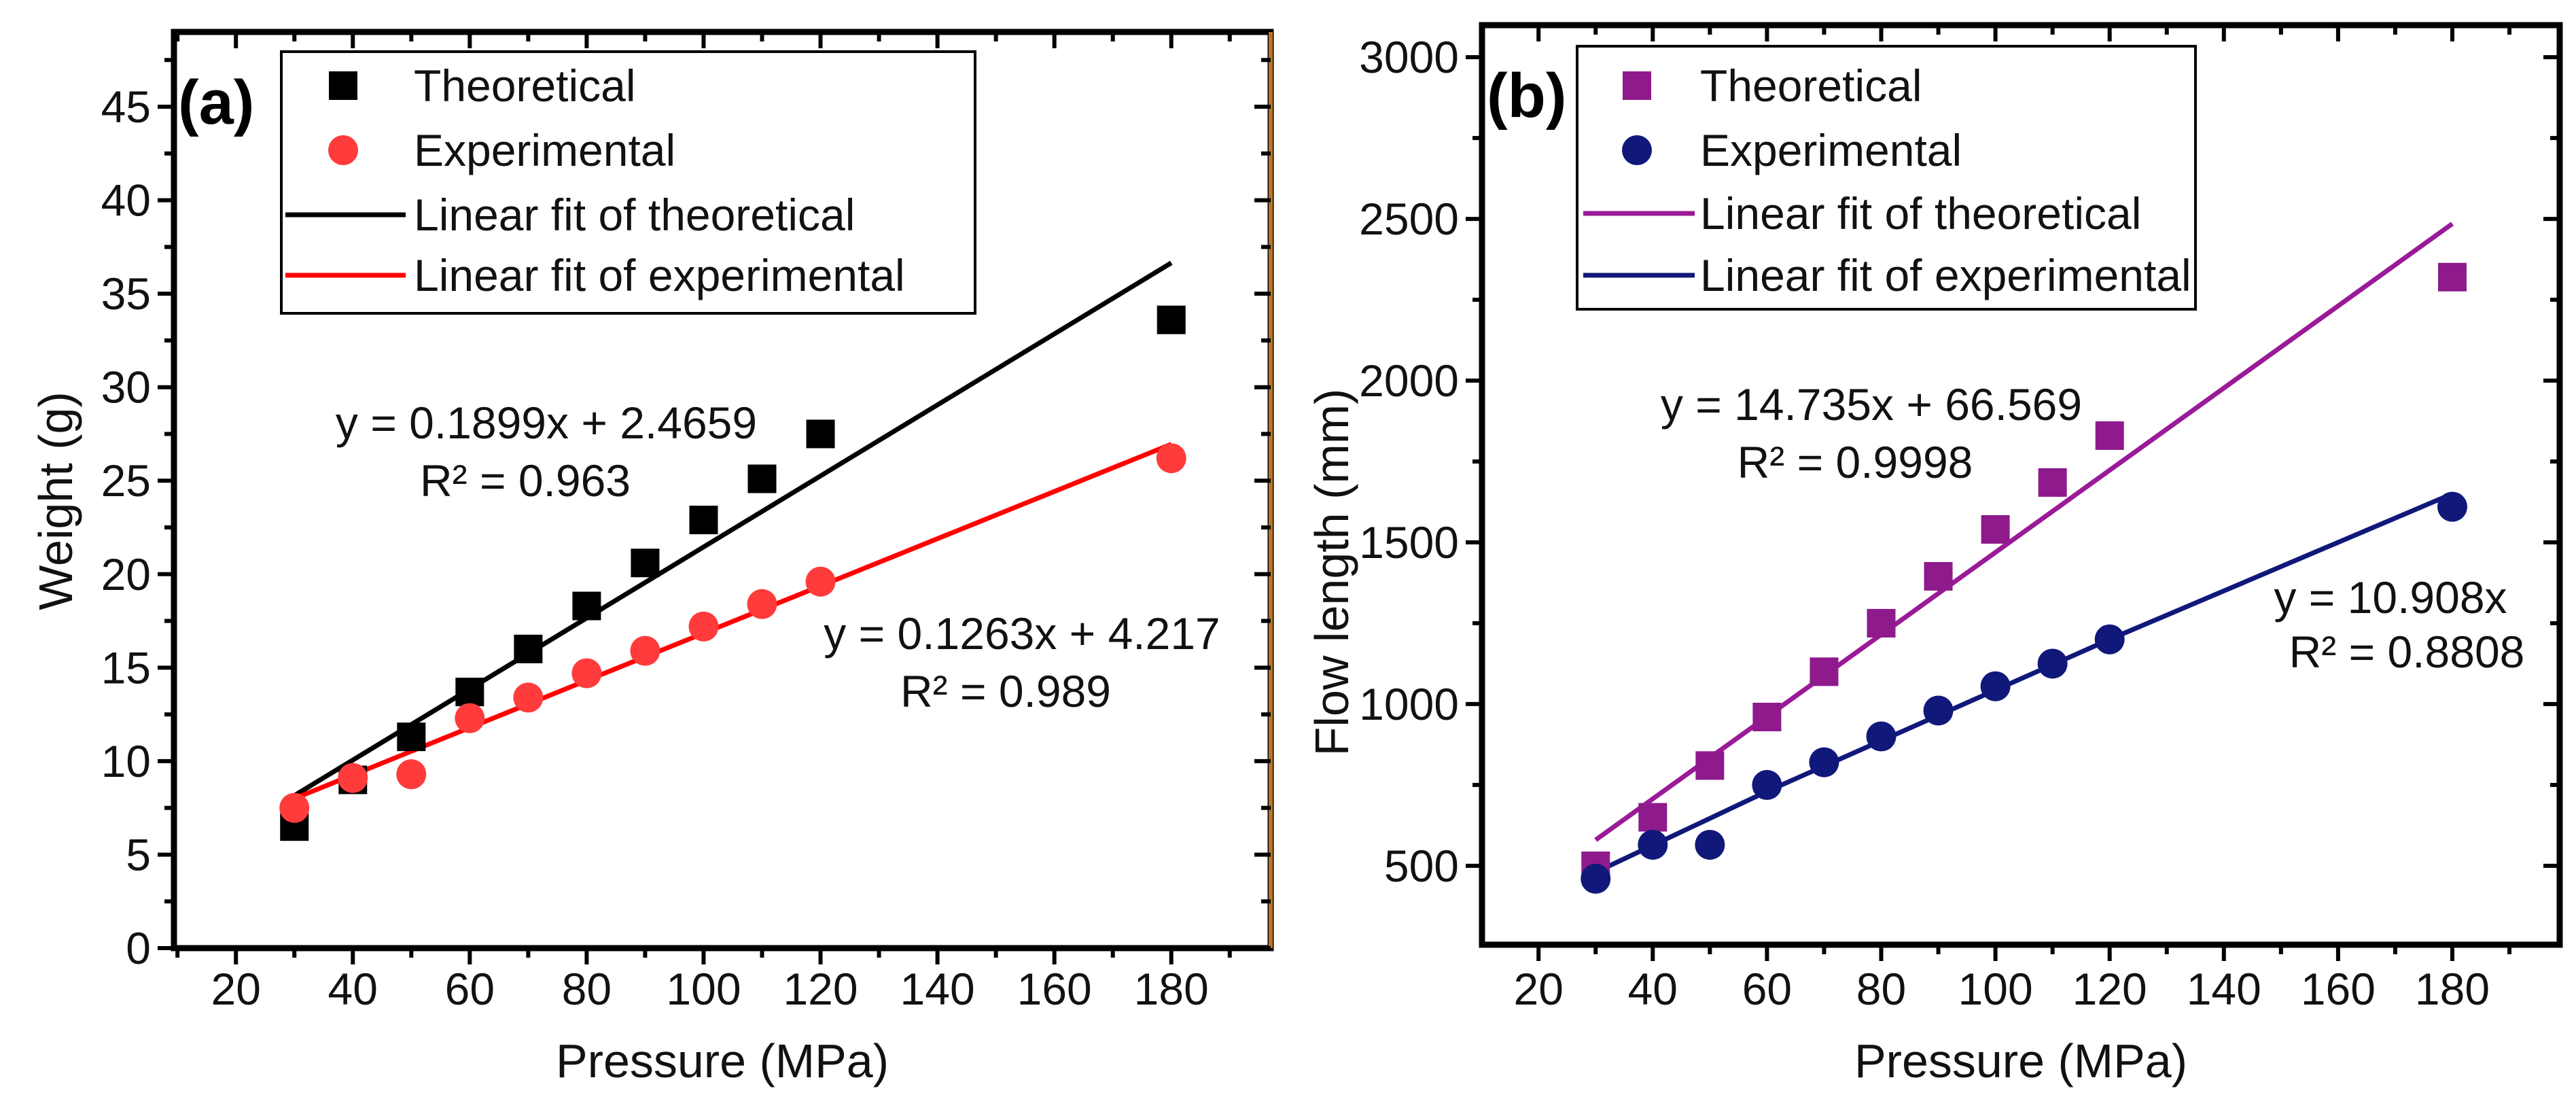  Describe the element at coordinates (126, 388) in the screenshot. I see `y-tick-label: 30` at that location.